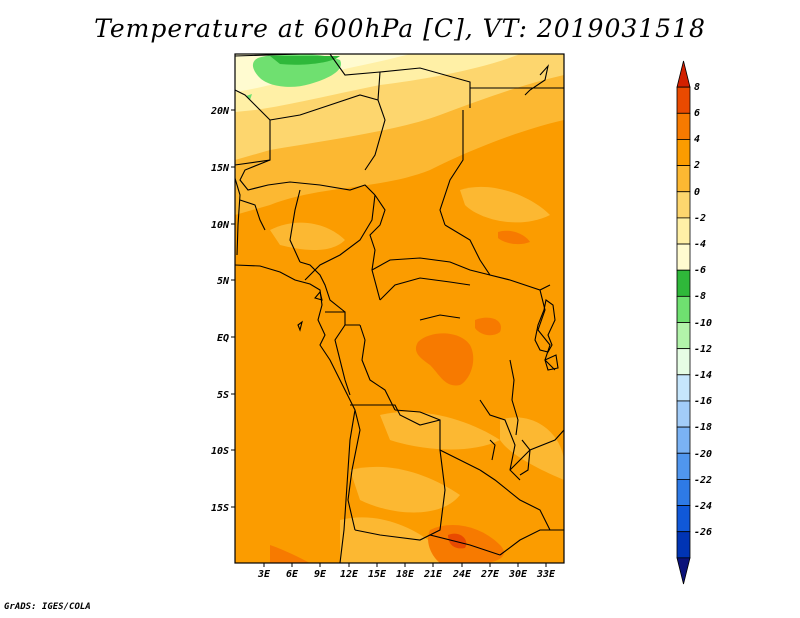 The height and width of the screenshot is (618, 800). I want to click on latitude-axis, so click(233, 308).